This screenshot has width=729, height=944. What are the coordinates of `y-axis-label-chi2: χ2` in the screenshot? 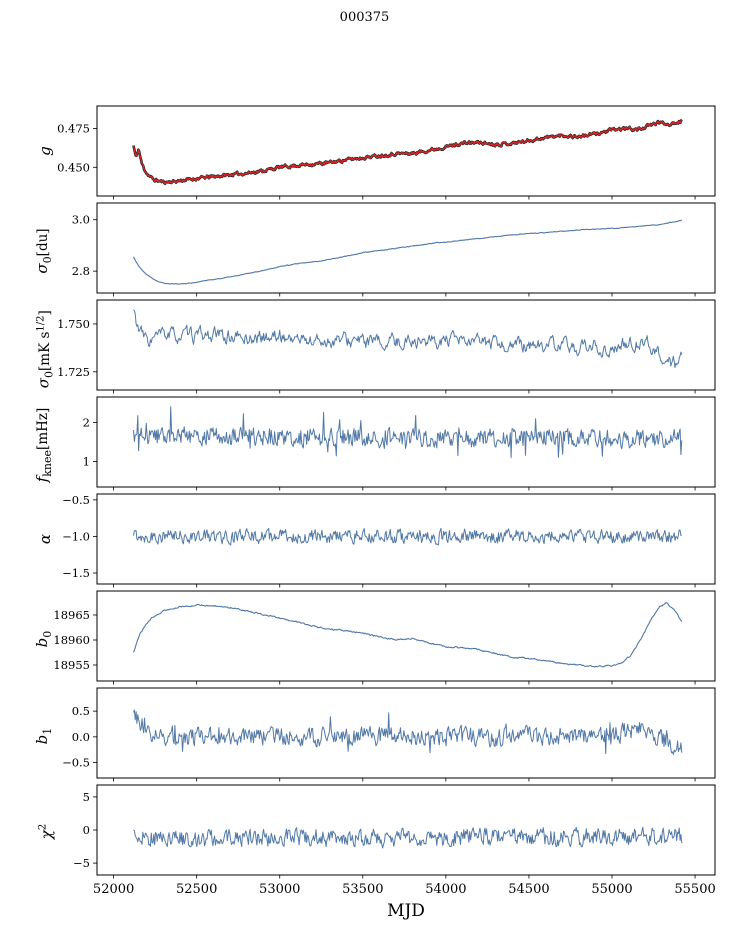 It's located at (46, 831).